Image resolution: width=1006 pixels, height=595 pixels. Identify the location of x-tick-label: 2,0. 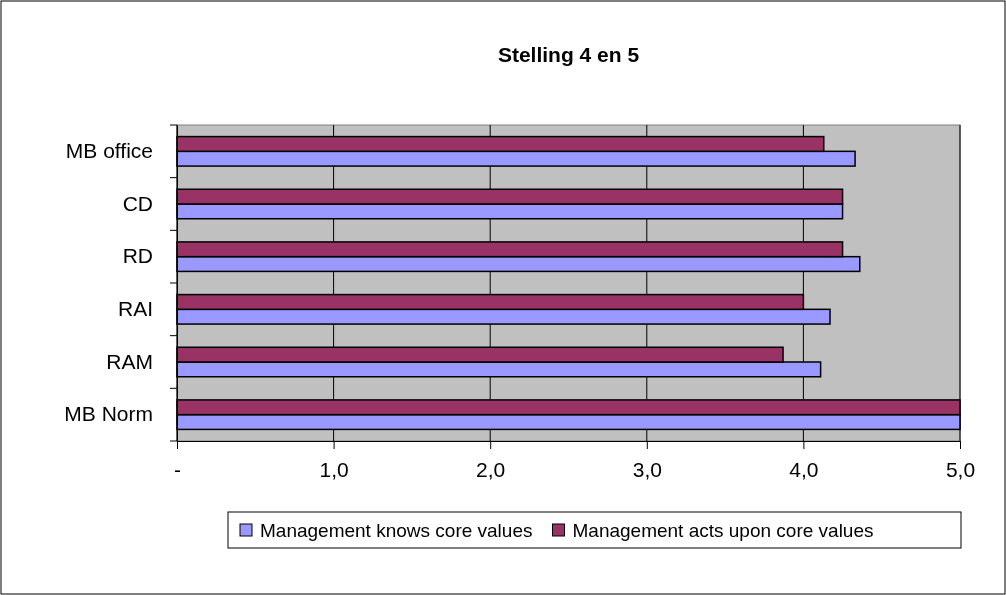
(491, 470).